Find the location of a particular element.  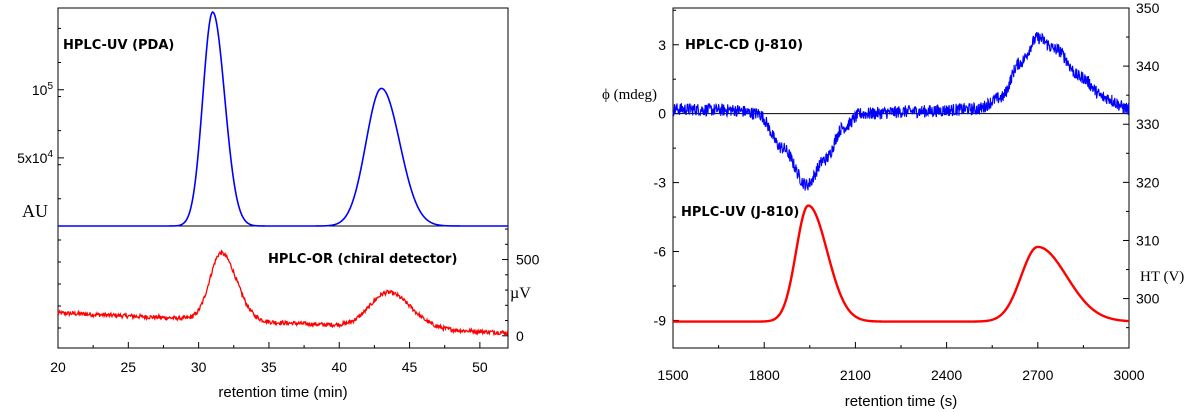

j810-uv-annotation: HPLC-UV (J-810) is located at coordinates (740, 212).